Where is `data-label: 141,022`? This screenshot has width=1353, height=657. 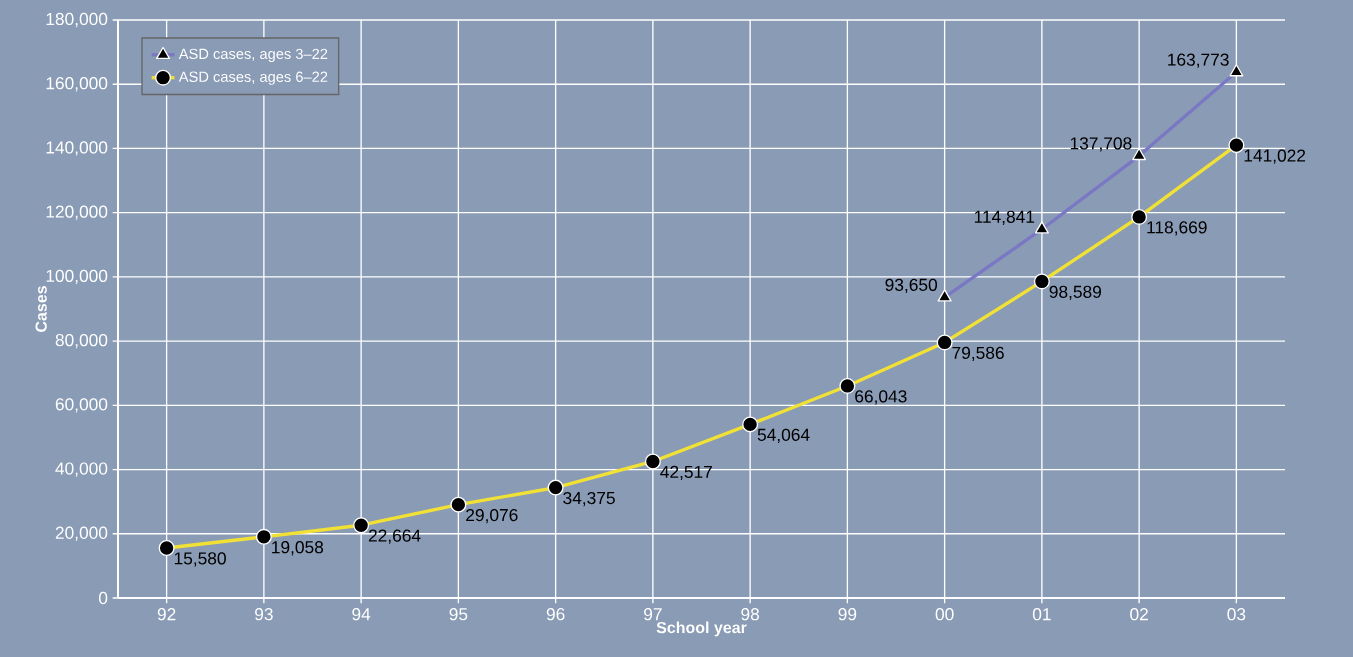 data-label: 141,022 is located at coordinates (1275, 156).